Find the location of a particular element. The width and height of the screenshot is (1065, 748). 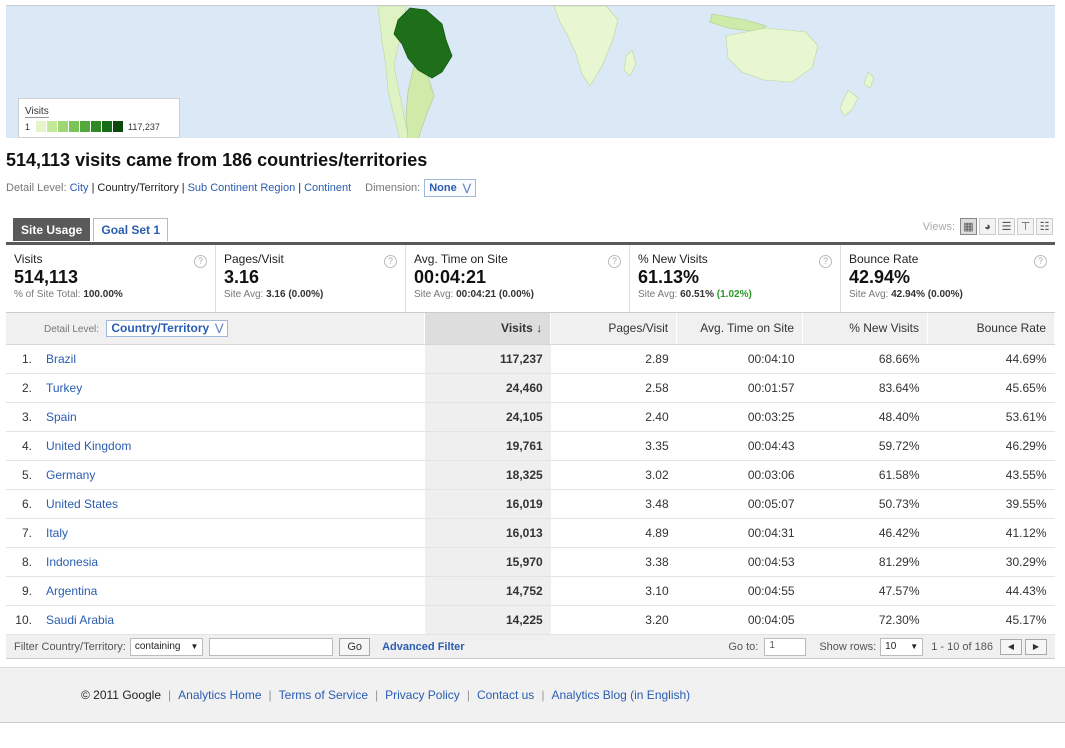

table-row: 3. Spain 24,105 2.40 00:03:25 48.40% 53.61% is located at coordinates (530, 417).